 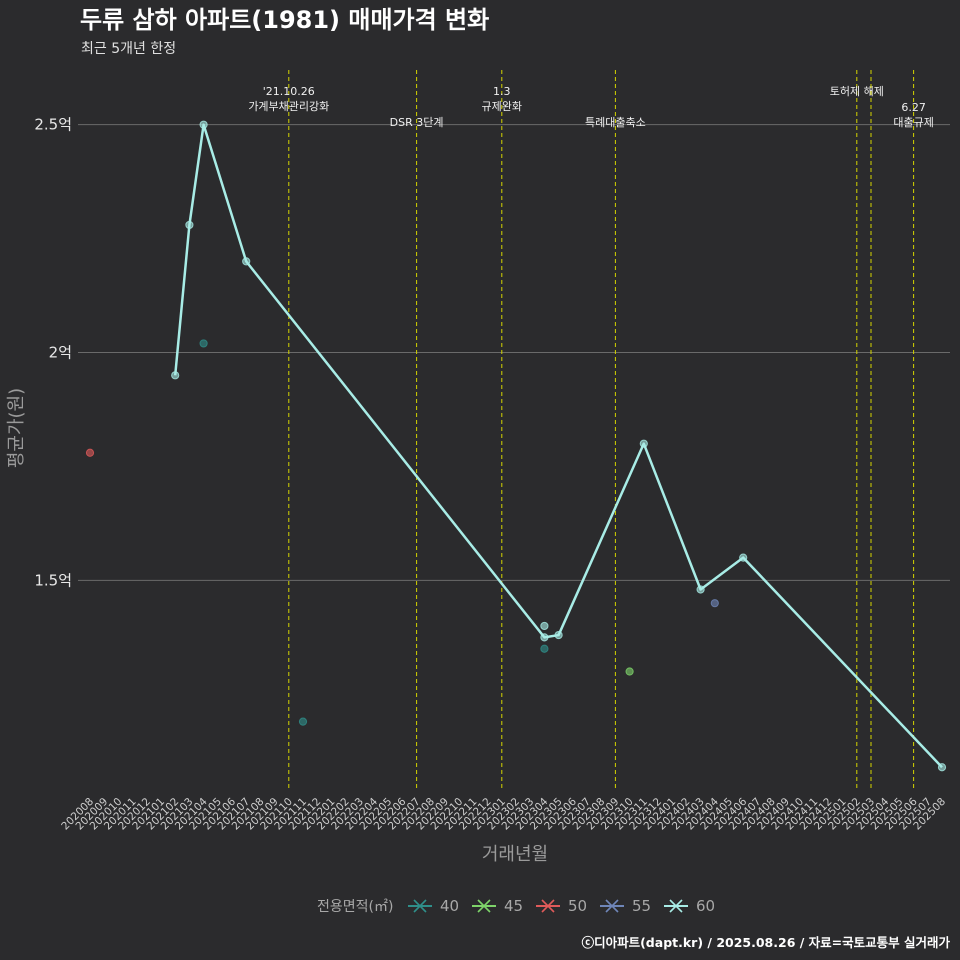 What do you see at coordinates (355, 907) in the screenshot?
I see `legend-title: 전용면적(㎡)` at bounding box center [355, 907].